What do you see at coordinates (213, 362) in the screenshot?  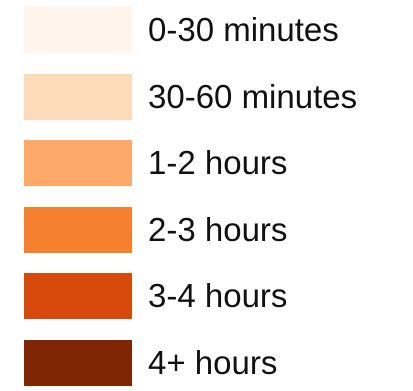 I see `legend-label: 4+ hours` at bounding box center [213, 362].